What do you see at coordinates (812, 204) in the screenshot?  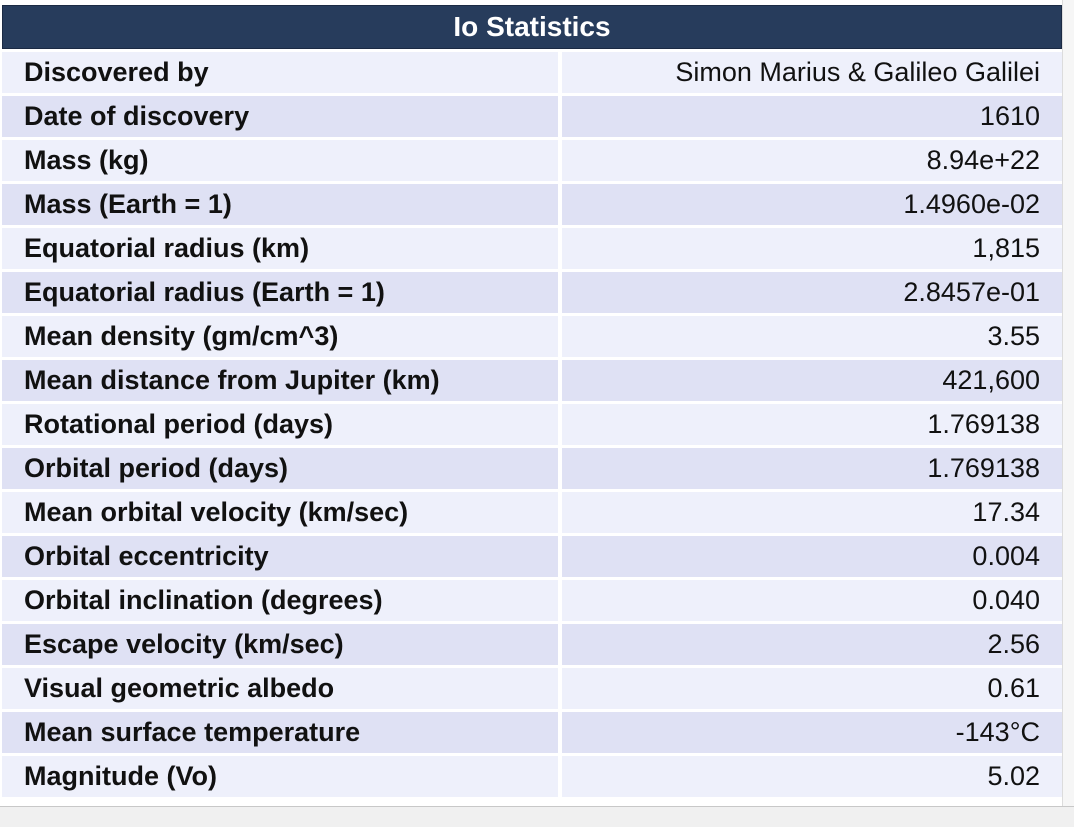 I see `row-value: 1.4960e-02` at bounding box center [812, 204].